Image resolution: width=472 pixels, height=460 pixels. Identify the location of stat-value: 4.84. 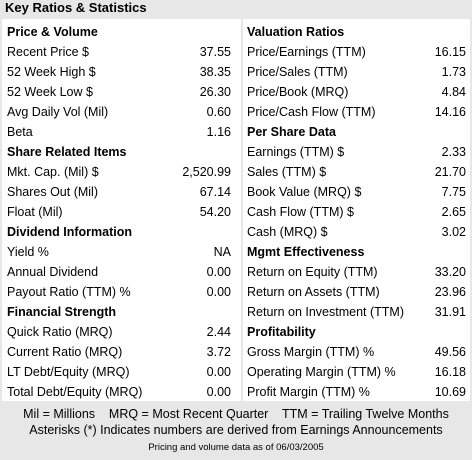
(453, 92).